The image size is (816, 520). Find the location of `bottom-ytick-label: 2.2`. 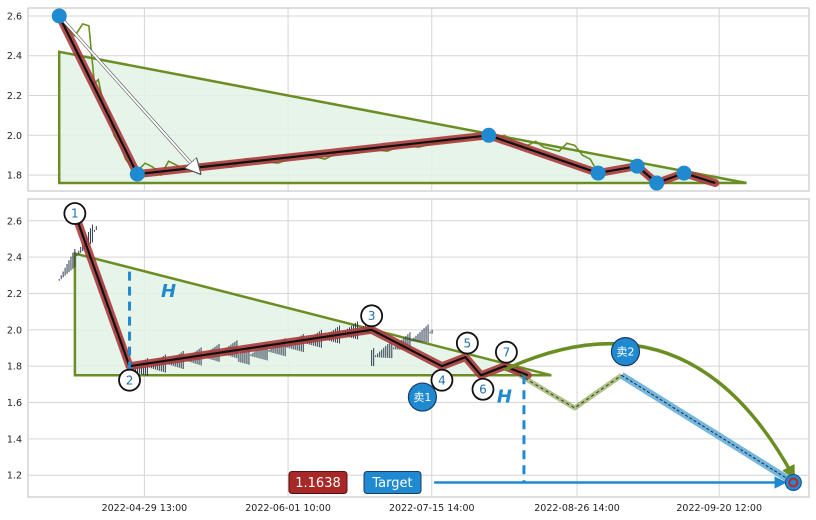

bottom-ytick-label: 2.2 is located at coordinates (14, 294).